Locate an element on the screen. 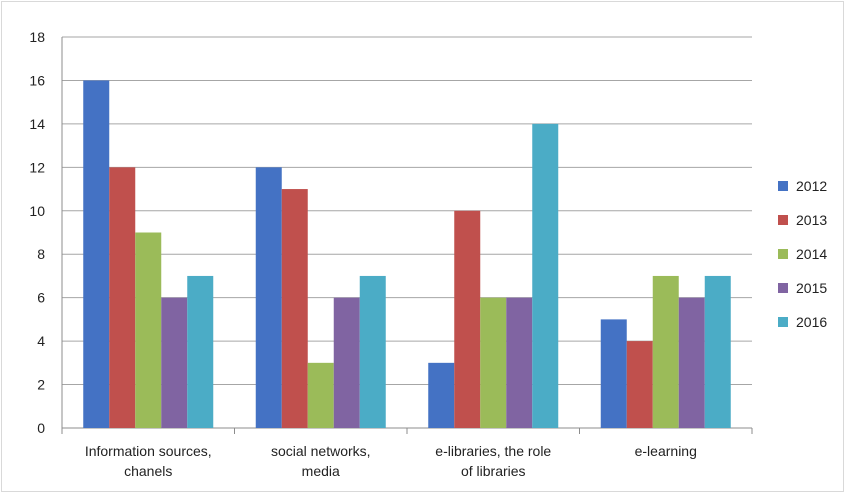  category-label: e-learning is located at coordinates (666, 451).